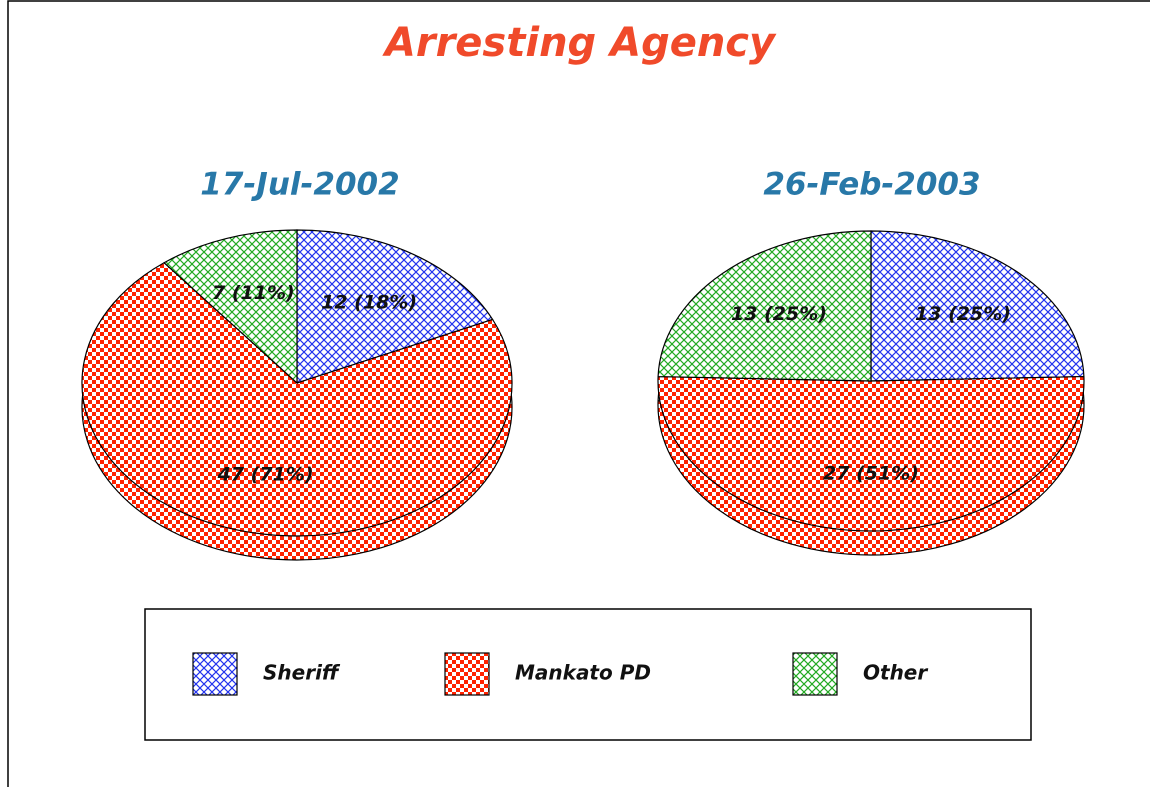 The image size is (1150, 787). I want to click on legend-label: Other, so click(895, 673).